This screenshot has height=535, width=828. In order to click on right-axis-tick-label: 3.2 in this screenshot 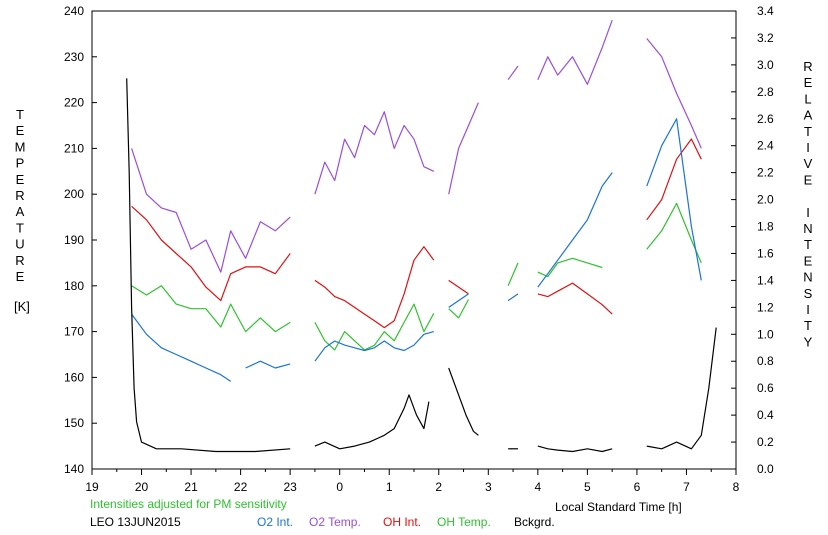, I will do `click(765, 38)`.